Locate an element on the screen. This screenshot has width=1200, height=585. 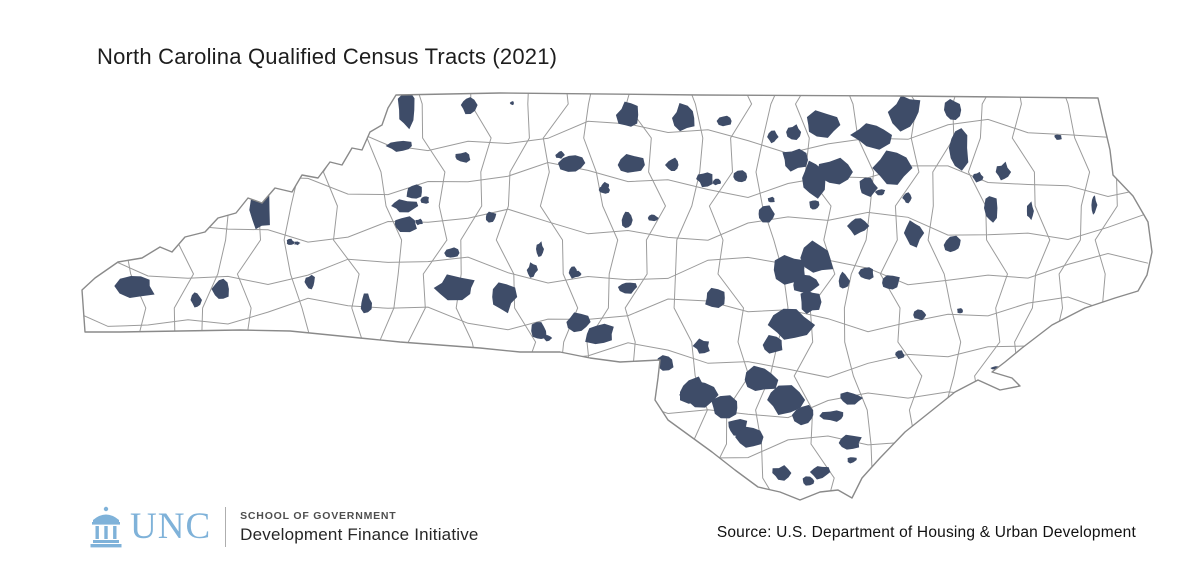
school-of-government-label: SCHOOL OF GOVERNMENT is located at coordinates (318, 515).